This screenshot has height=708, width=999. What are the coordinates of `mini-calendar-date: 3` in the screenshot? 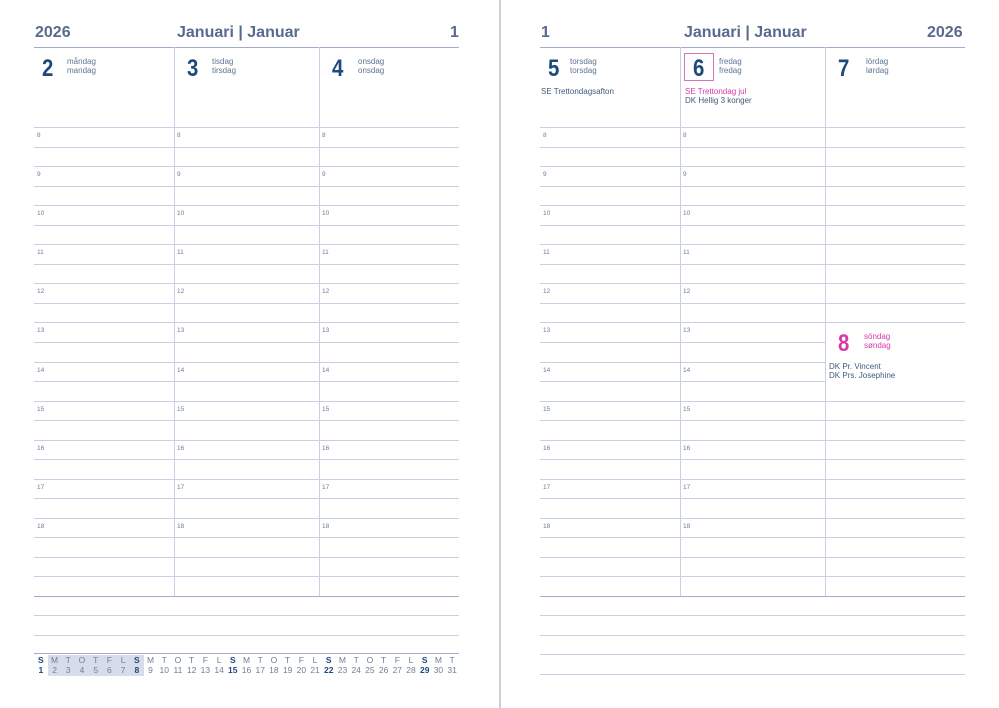 It's located at (68, 670).